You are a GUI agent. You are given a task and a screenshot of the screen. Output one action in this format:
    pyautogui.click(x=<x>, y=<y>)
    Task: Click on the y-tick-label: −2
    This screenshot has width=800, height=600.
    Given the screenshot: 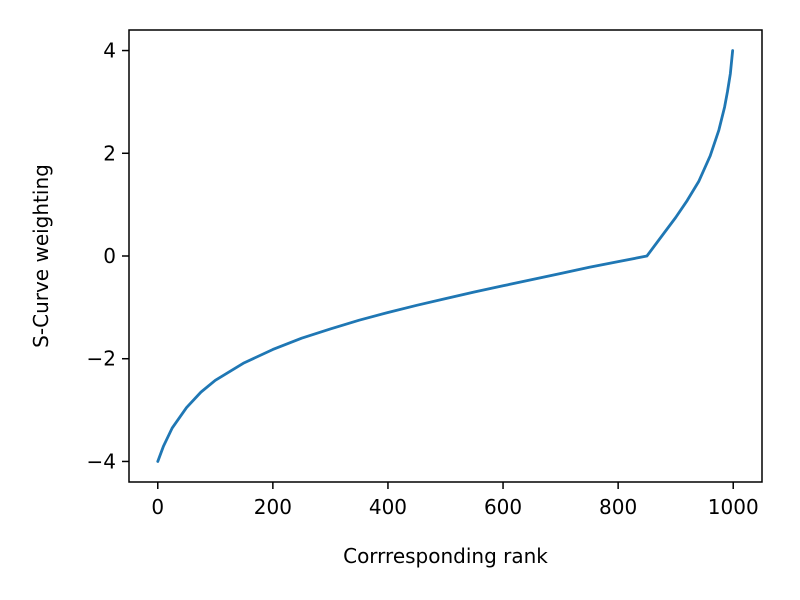 What is the action you would take?
    pyautogui.click(x=101, y=359)
    